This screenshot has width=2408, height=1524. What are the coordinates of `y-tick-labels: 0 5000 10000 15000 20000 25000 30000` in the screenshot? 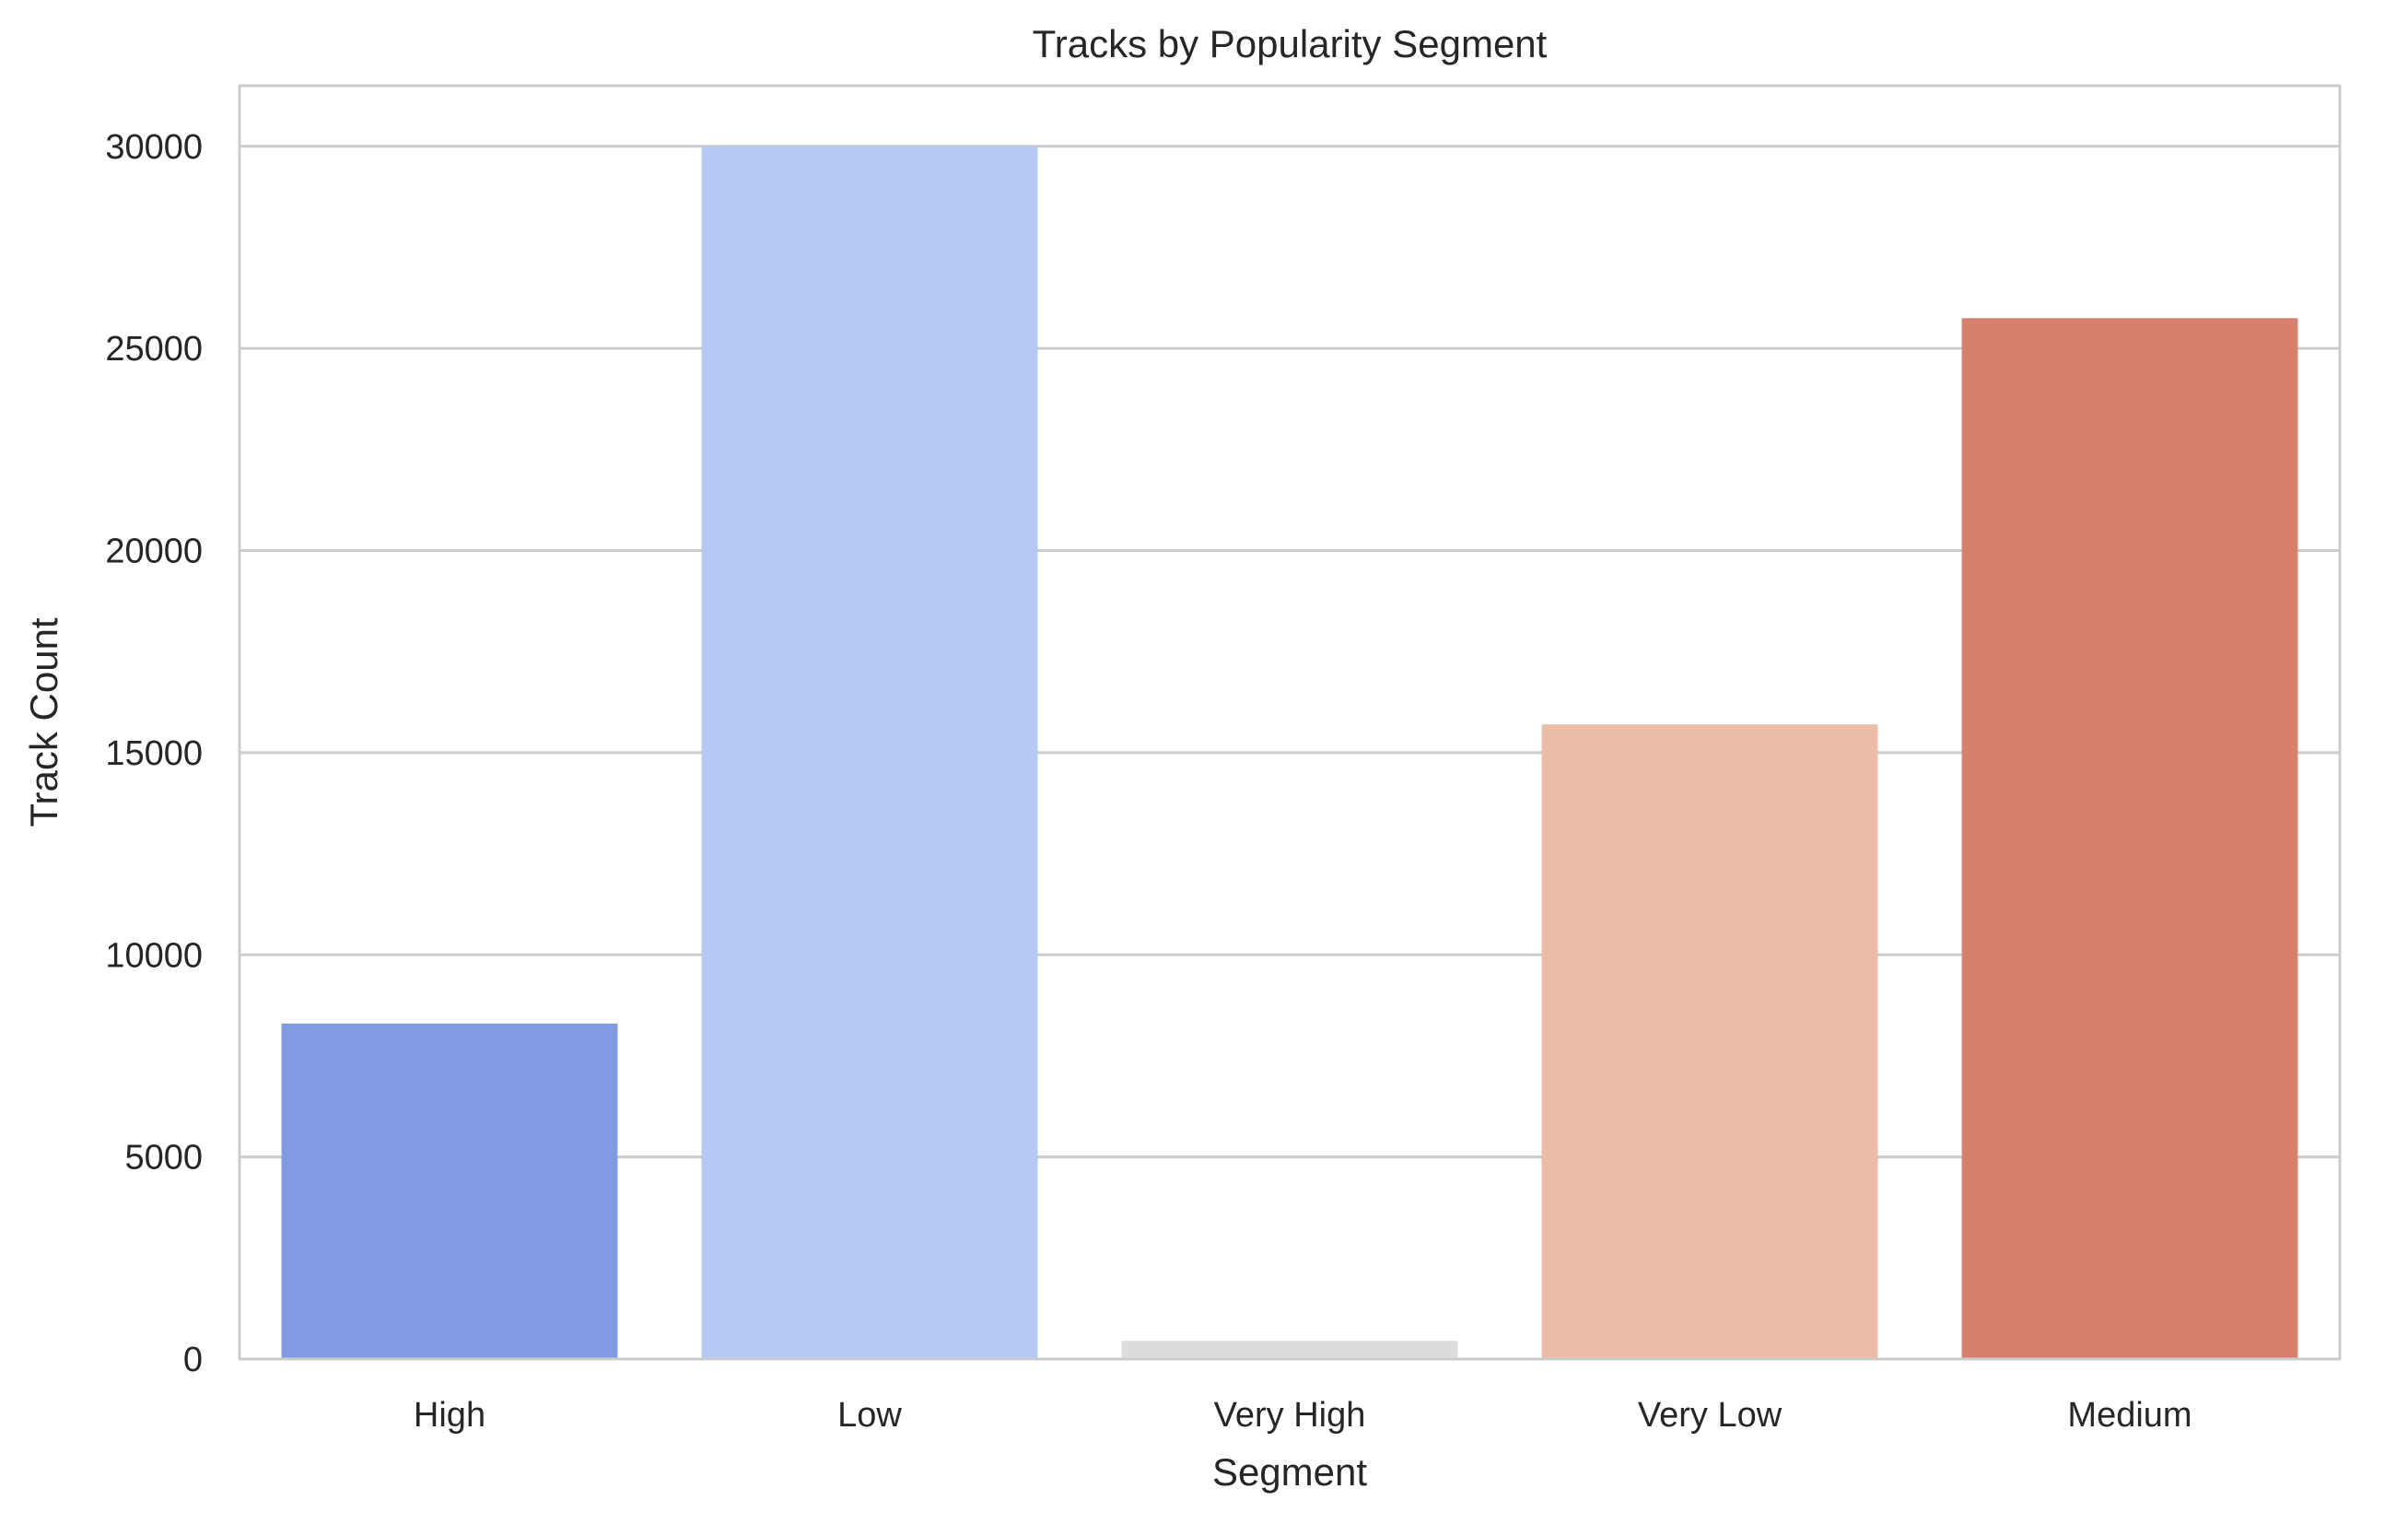 It's located at (154, 753).